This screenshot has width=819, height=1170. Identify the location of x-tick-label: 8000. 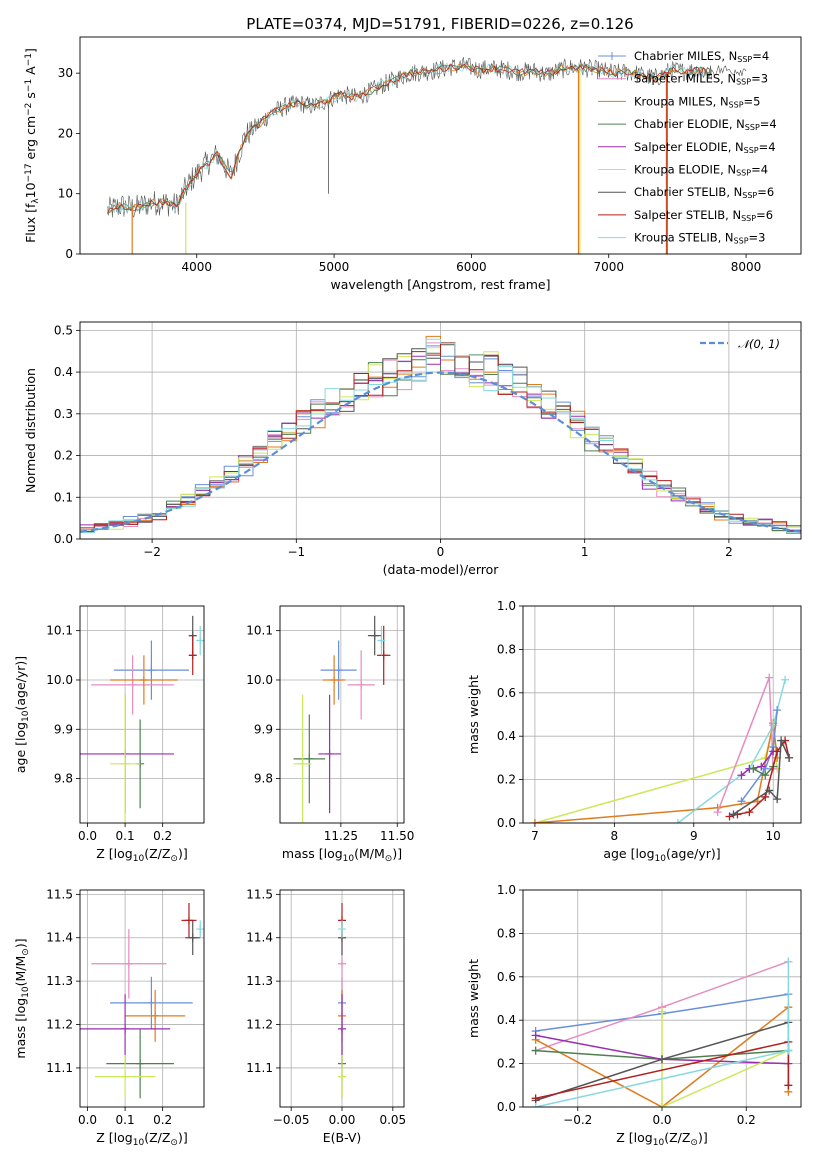
(746, 267).